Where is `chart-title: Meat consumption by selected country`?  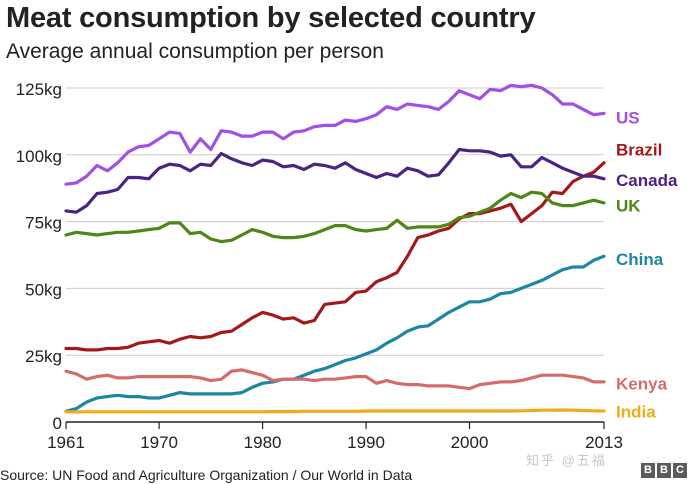
chart-title: Meat consumption by selected country is located at coordinates (271, 18).